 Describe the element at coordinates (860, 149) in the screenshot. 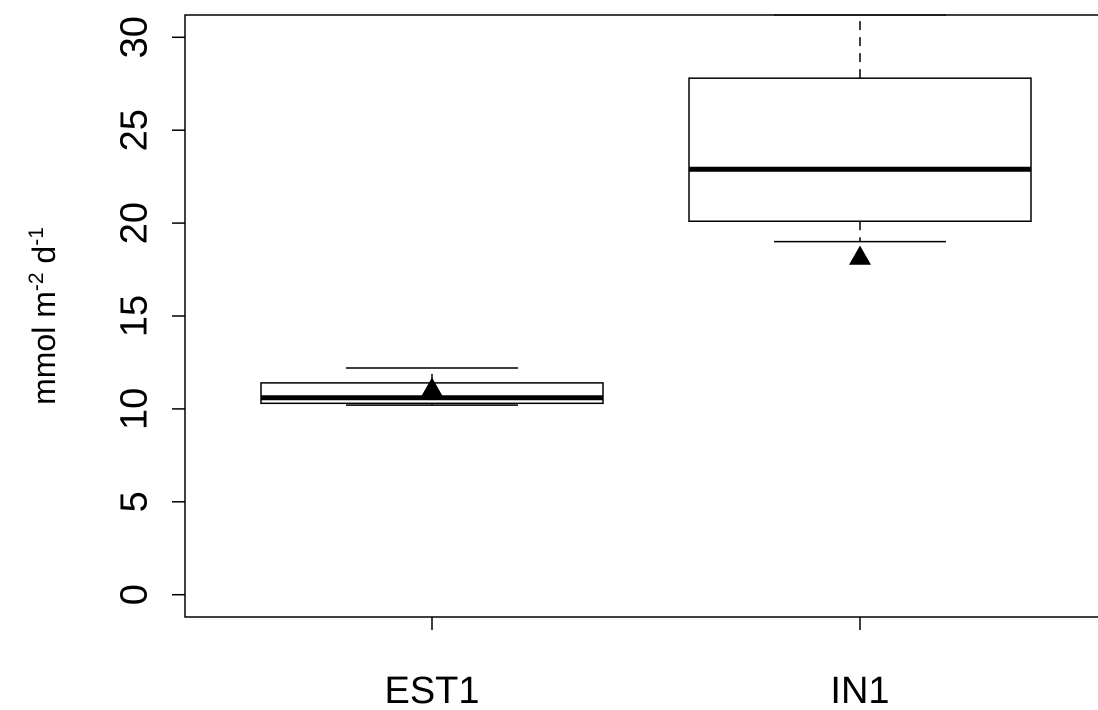

I see `box-iqr` at that location.